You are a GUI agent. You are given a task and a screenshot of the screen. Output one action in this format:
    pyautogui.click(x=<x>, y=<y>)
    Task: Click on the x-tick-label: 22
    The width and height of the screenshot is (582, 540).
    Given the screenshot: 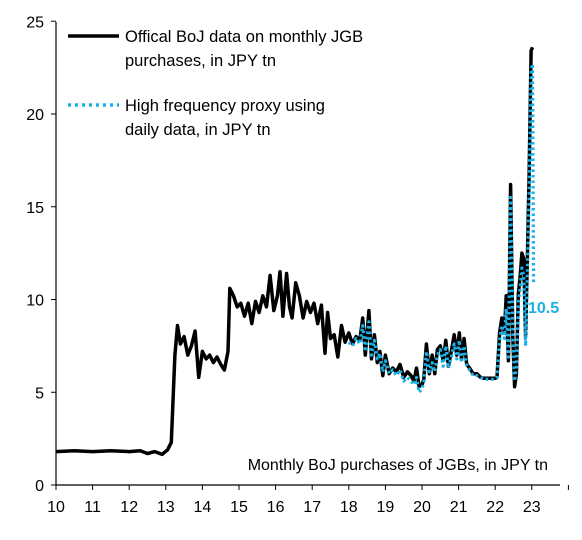 What is the action you would take?
    pyautogui.click(x=495, y=507)
    